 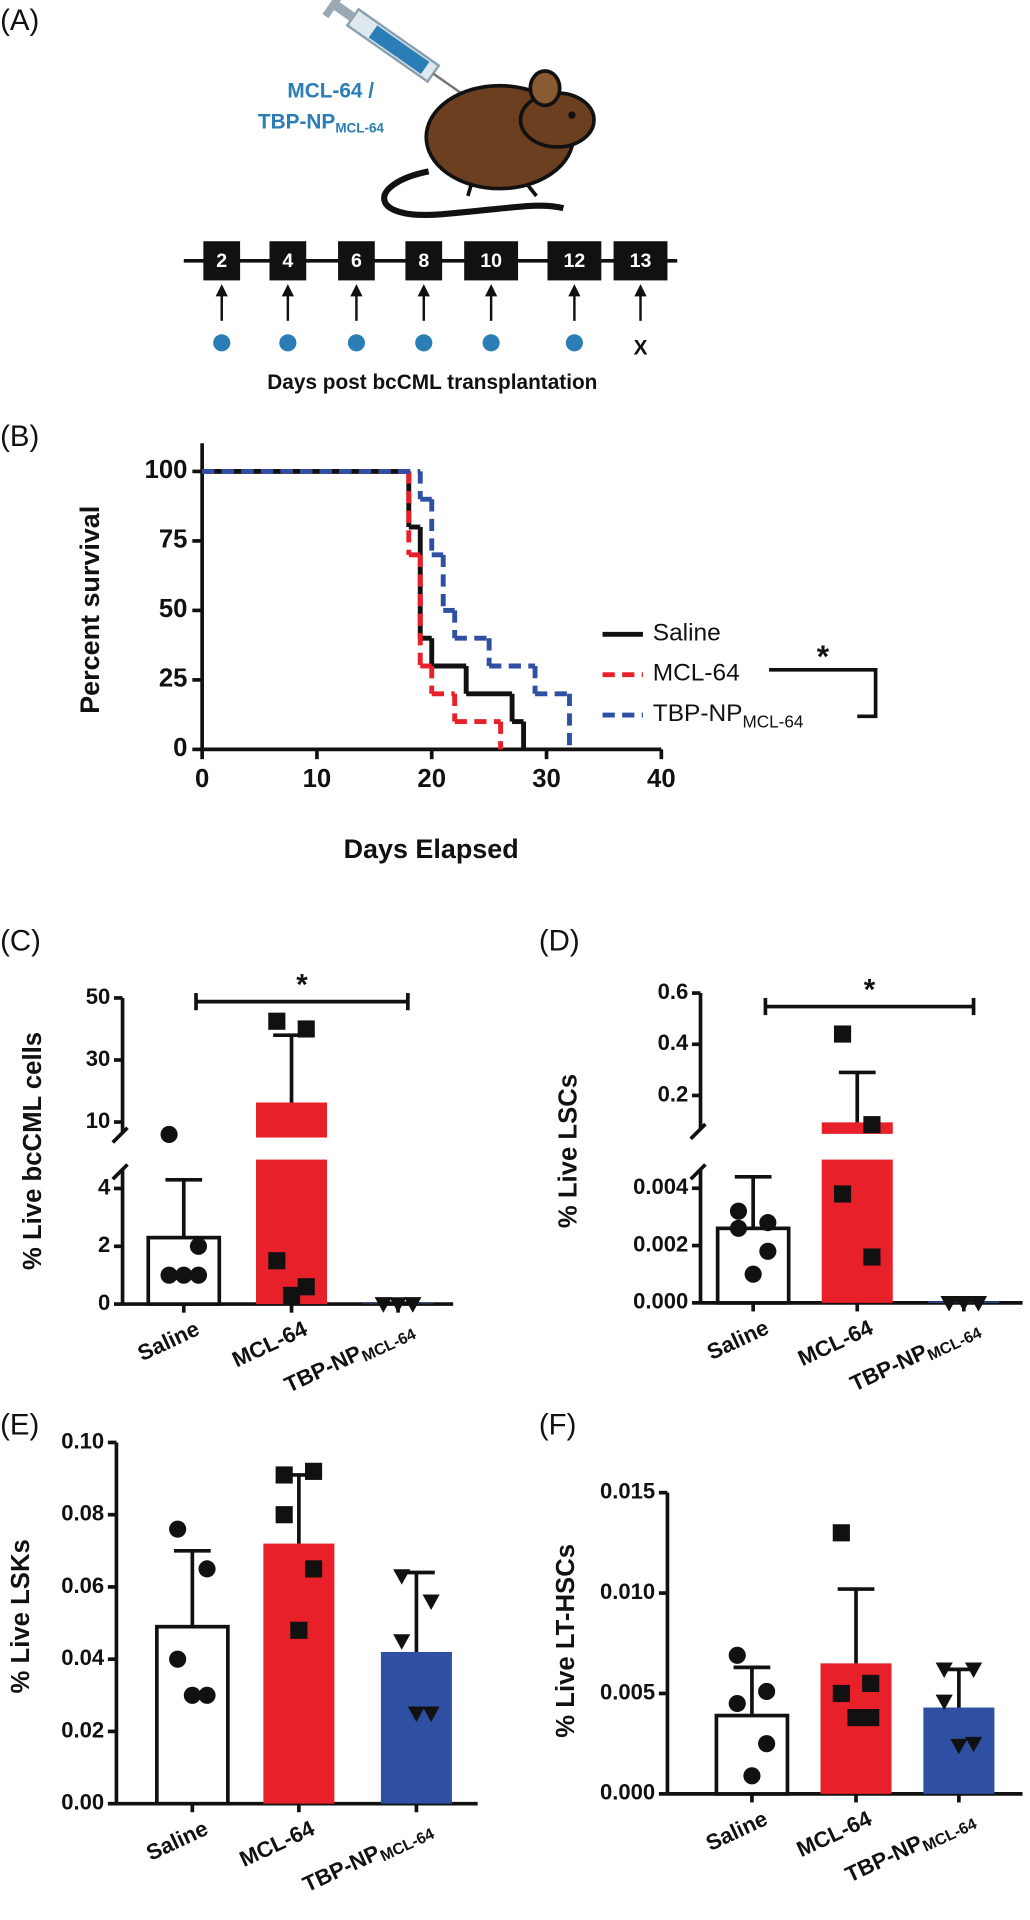 I want to click on y-tick-label: 0.02, so click(x=82, y=1729).